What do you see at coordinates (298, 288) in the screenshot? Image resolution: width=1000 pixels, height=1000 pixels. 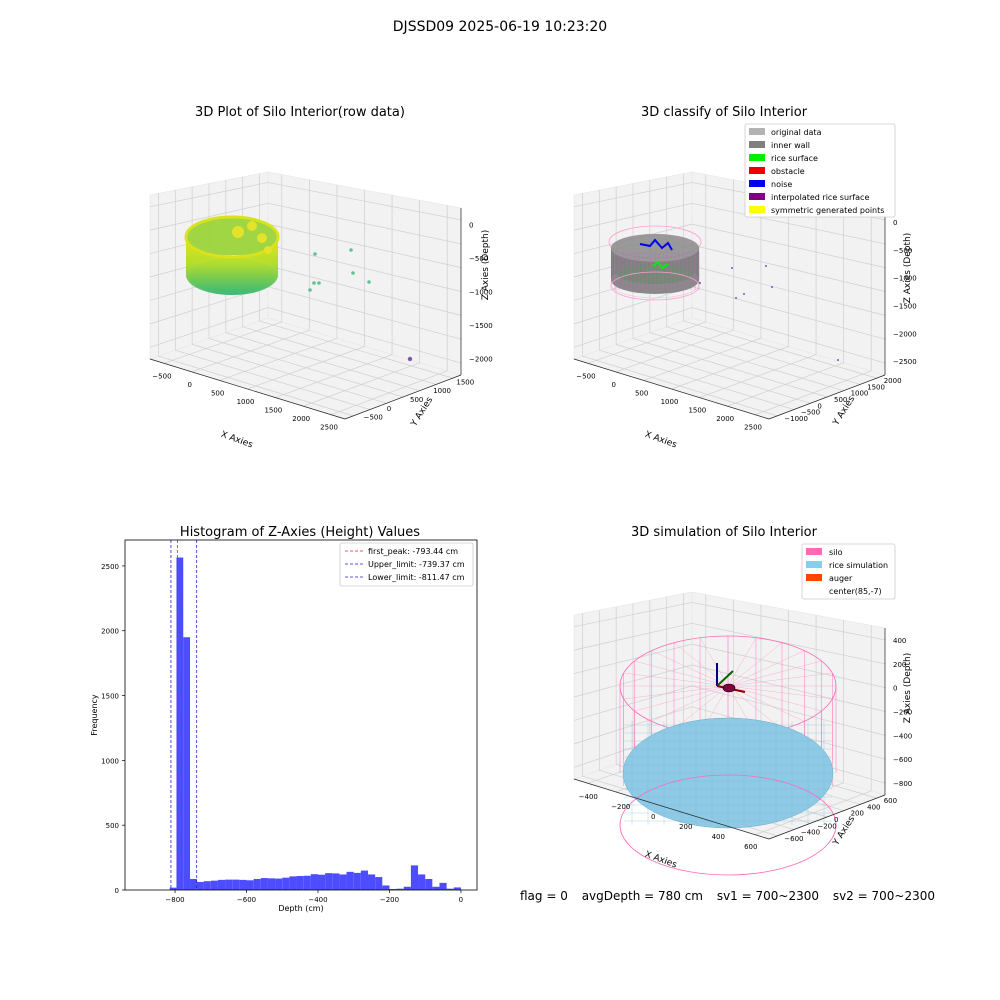 I see `raw-plot-points` at bounding box center [298, 288].